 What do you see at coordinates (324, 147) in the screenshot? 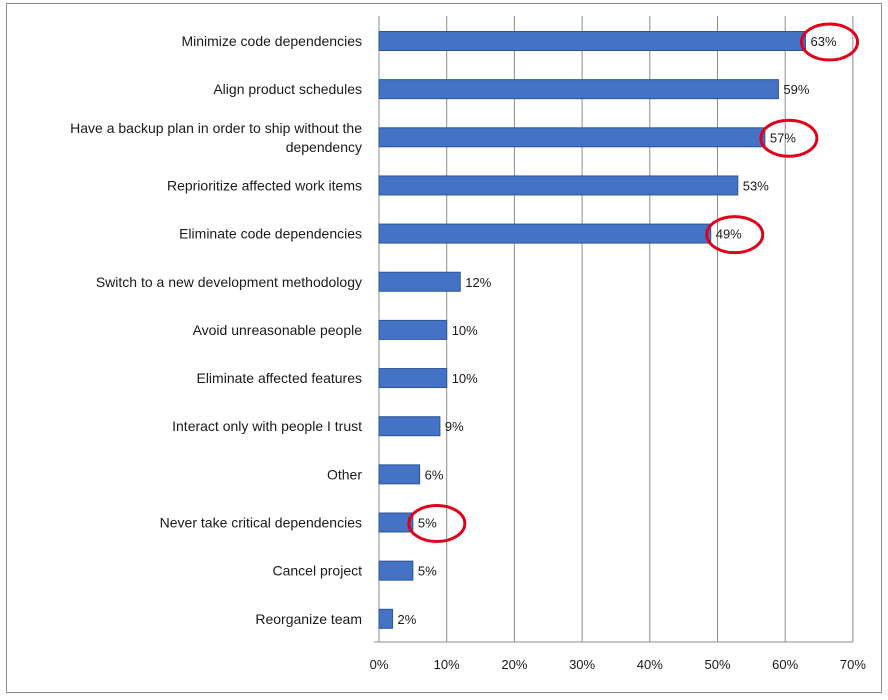
I see `category-label: dependency` at bounding box center [324, 147].